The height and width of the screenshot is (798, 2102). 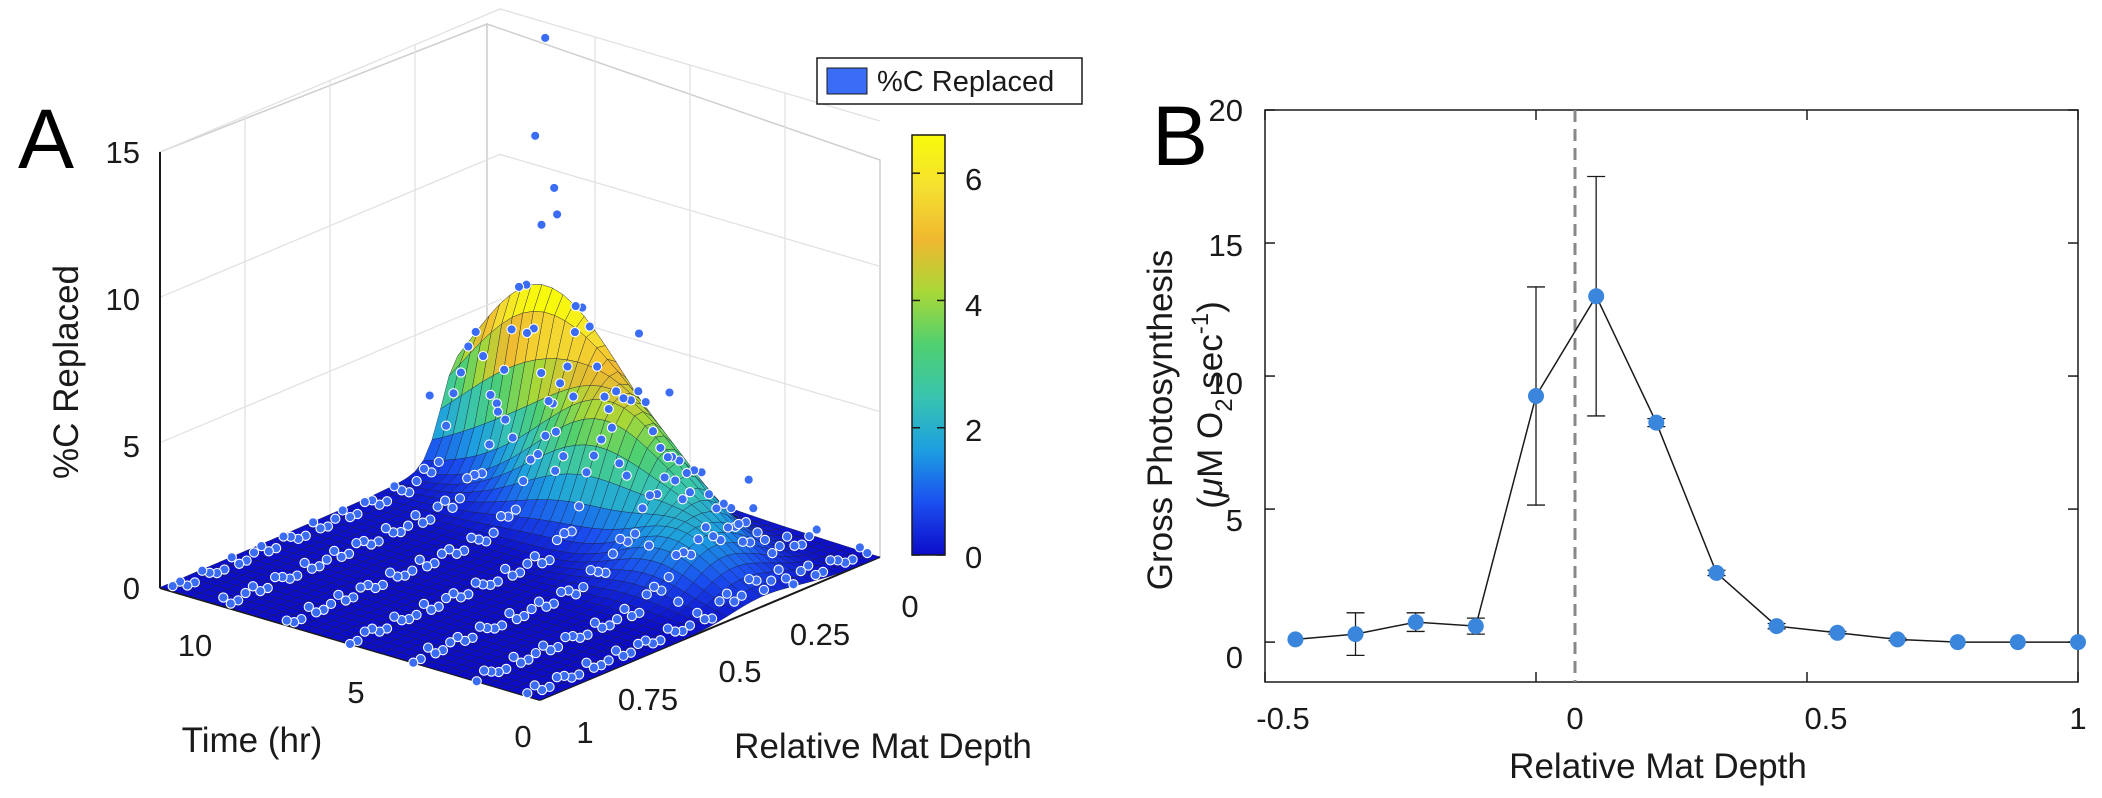 I want to click on colorbar: 0 2 4 6, so click(x=946, y=354).